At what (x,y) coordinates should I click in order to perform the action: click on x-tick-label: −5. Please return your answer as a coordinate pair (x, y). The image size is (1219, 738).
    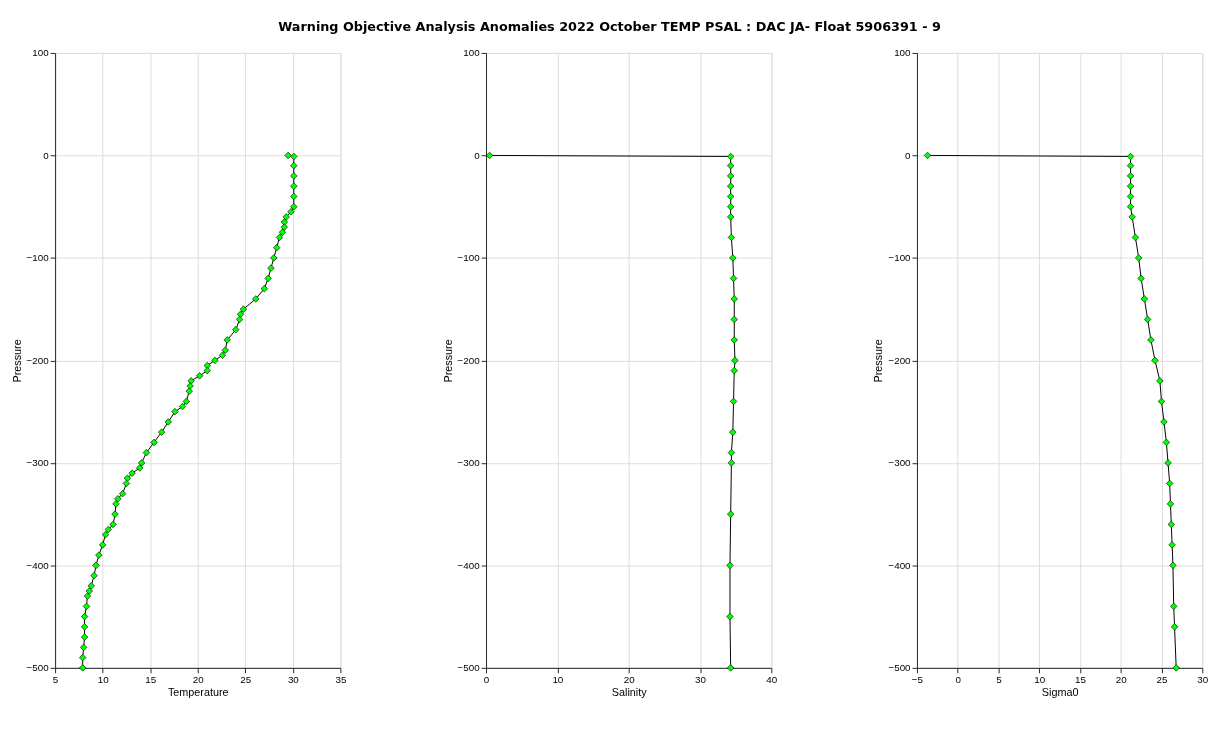
    Looking at the image, I should click on (917, 680).